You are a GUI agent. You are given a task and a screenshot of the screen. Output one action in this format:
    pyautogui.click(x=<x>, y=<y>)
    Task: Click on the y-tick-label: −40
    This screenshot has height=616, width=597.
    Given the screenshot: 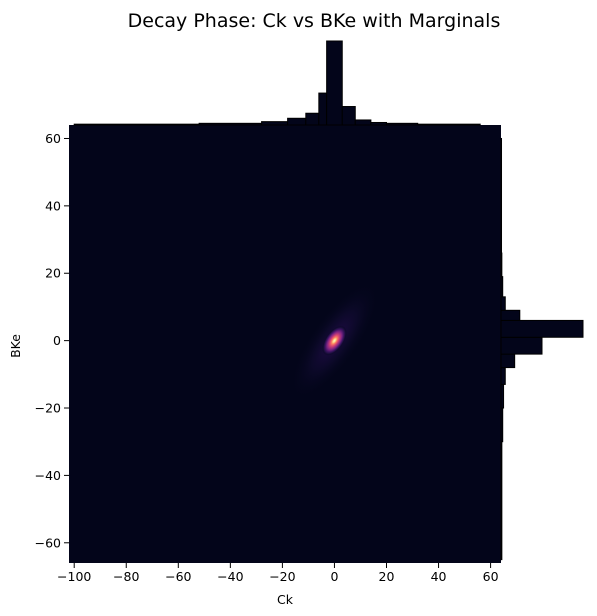 What is the action you would take?
    pyautogui.click(x=48, y=475)
    